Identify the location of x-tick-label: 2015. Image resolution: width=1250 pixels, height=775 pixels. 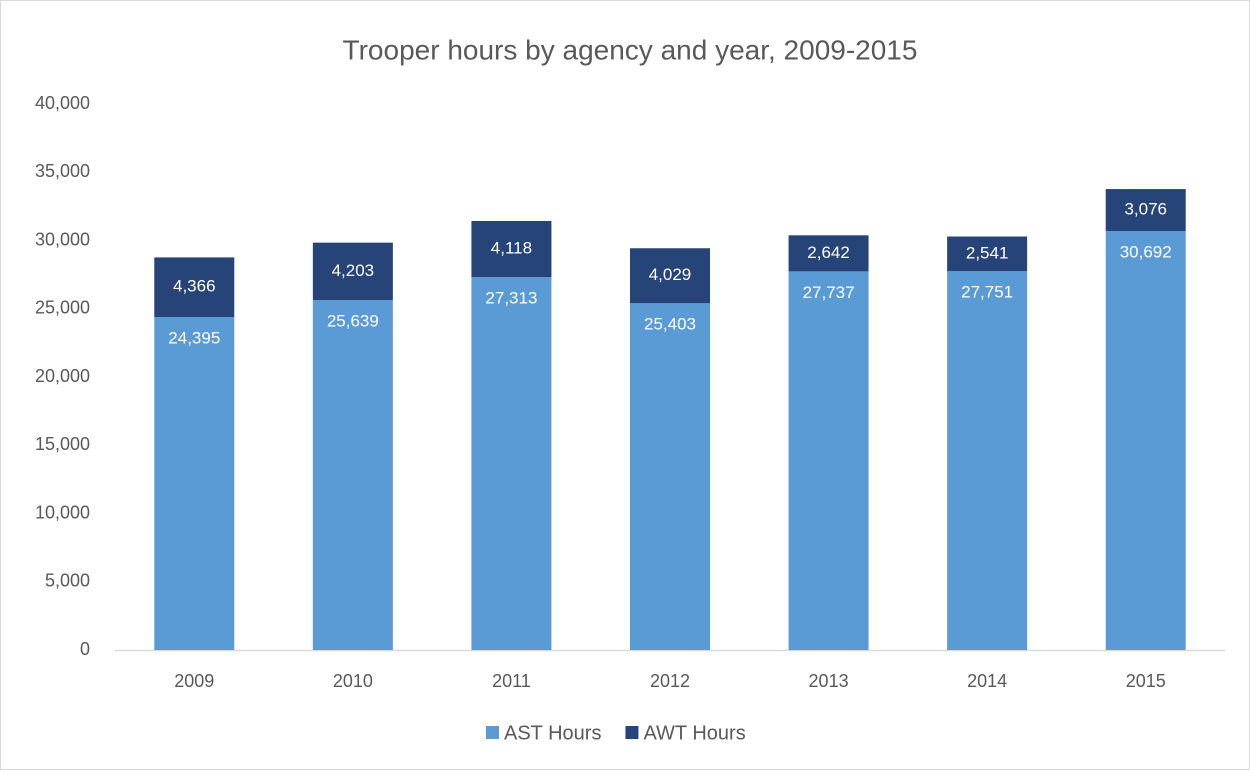
(1146, 681).